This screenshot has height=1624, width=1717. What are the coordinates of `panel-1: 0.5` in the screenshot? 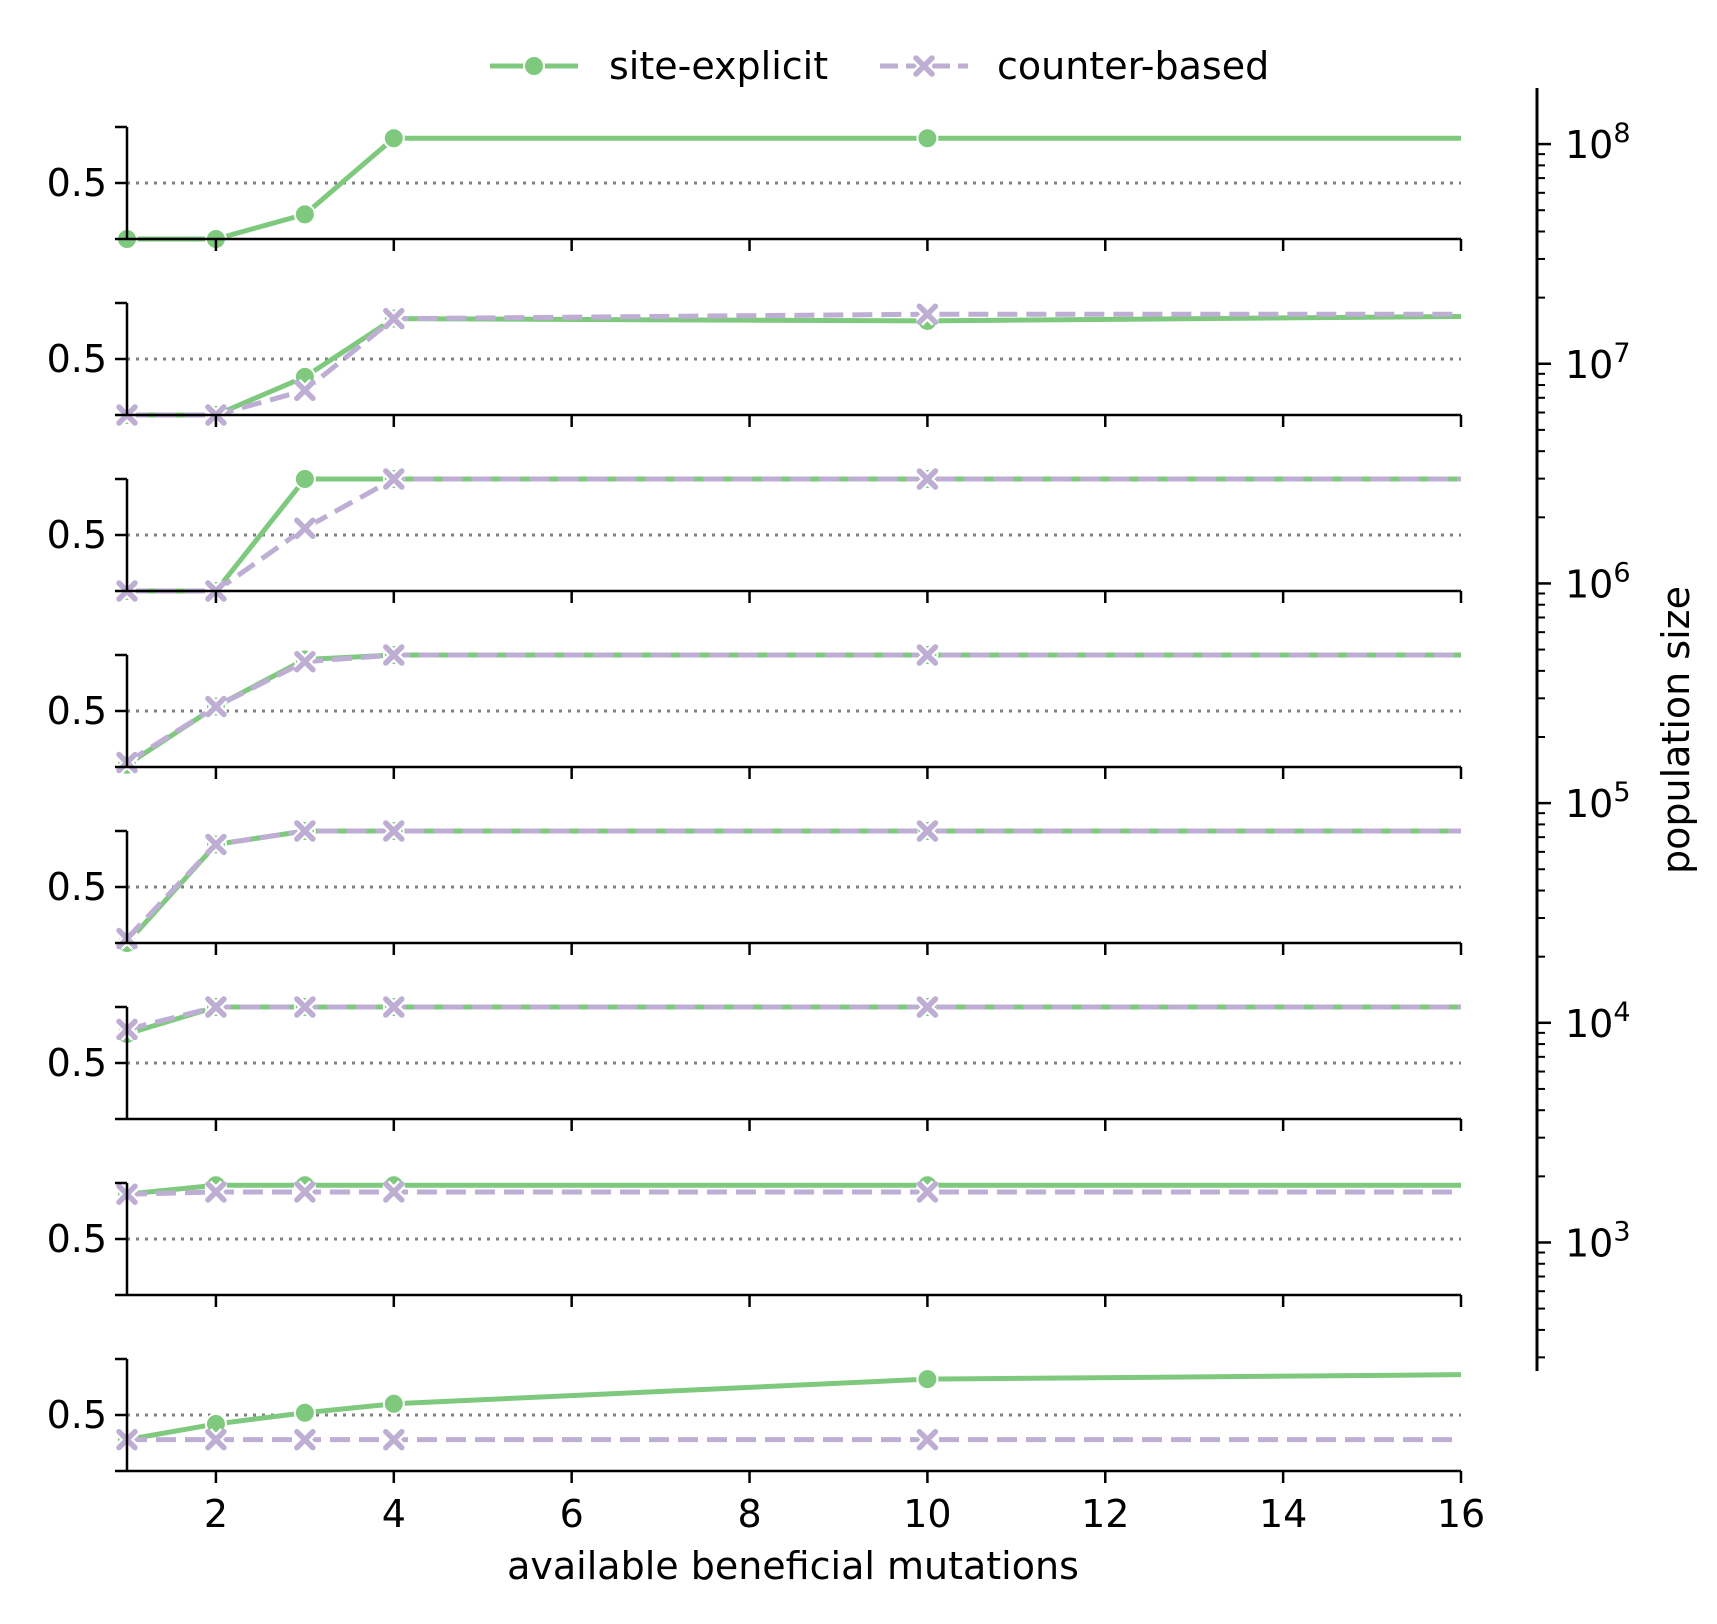 It's located at (755, 188).